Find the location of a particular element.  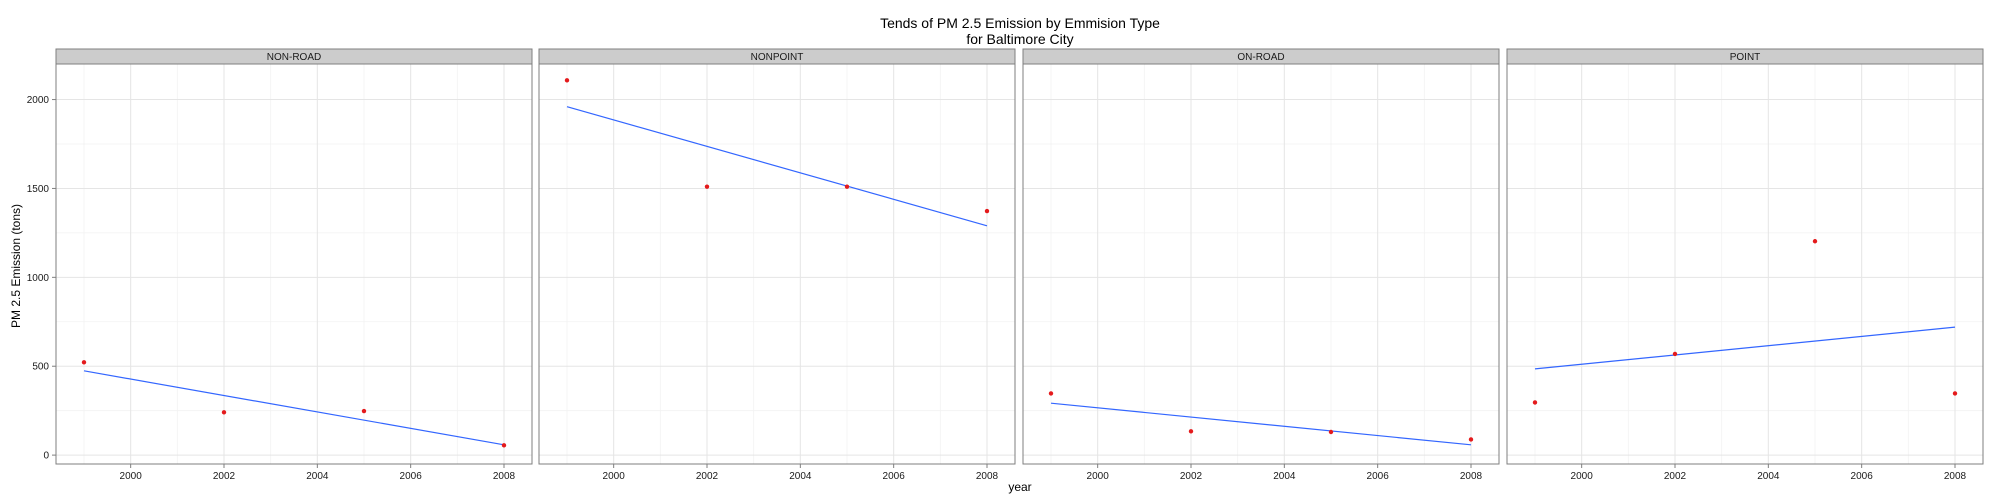

y-tick-label: 0 is located at coordinates (46, 456).